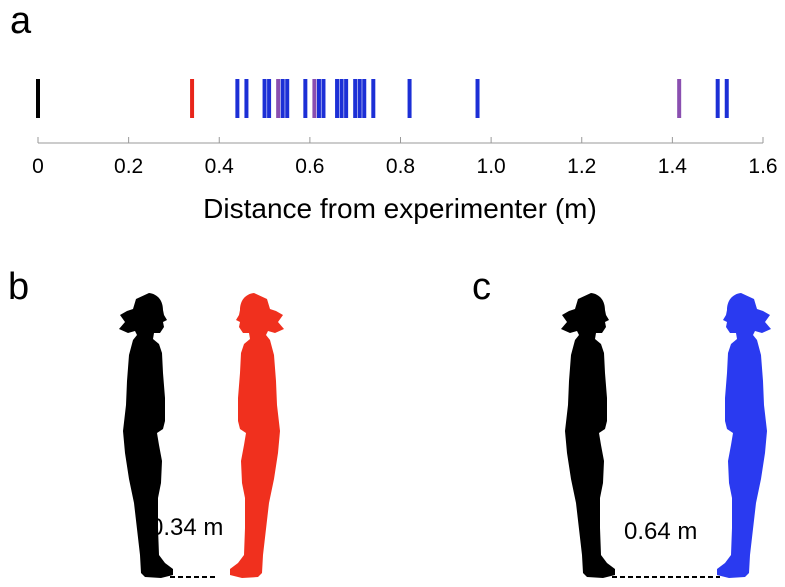 The height and width of the screenshot is (587, 785). What do you see at coordinates (762, 166) in the screenshot?
I see `x-tick-label: 1.6` at bounding box center [762, 166].